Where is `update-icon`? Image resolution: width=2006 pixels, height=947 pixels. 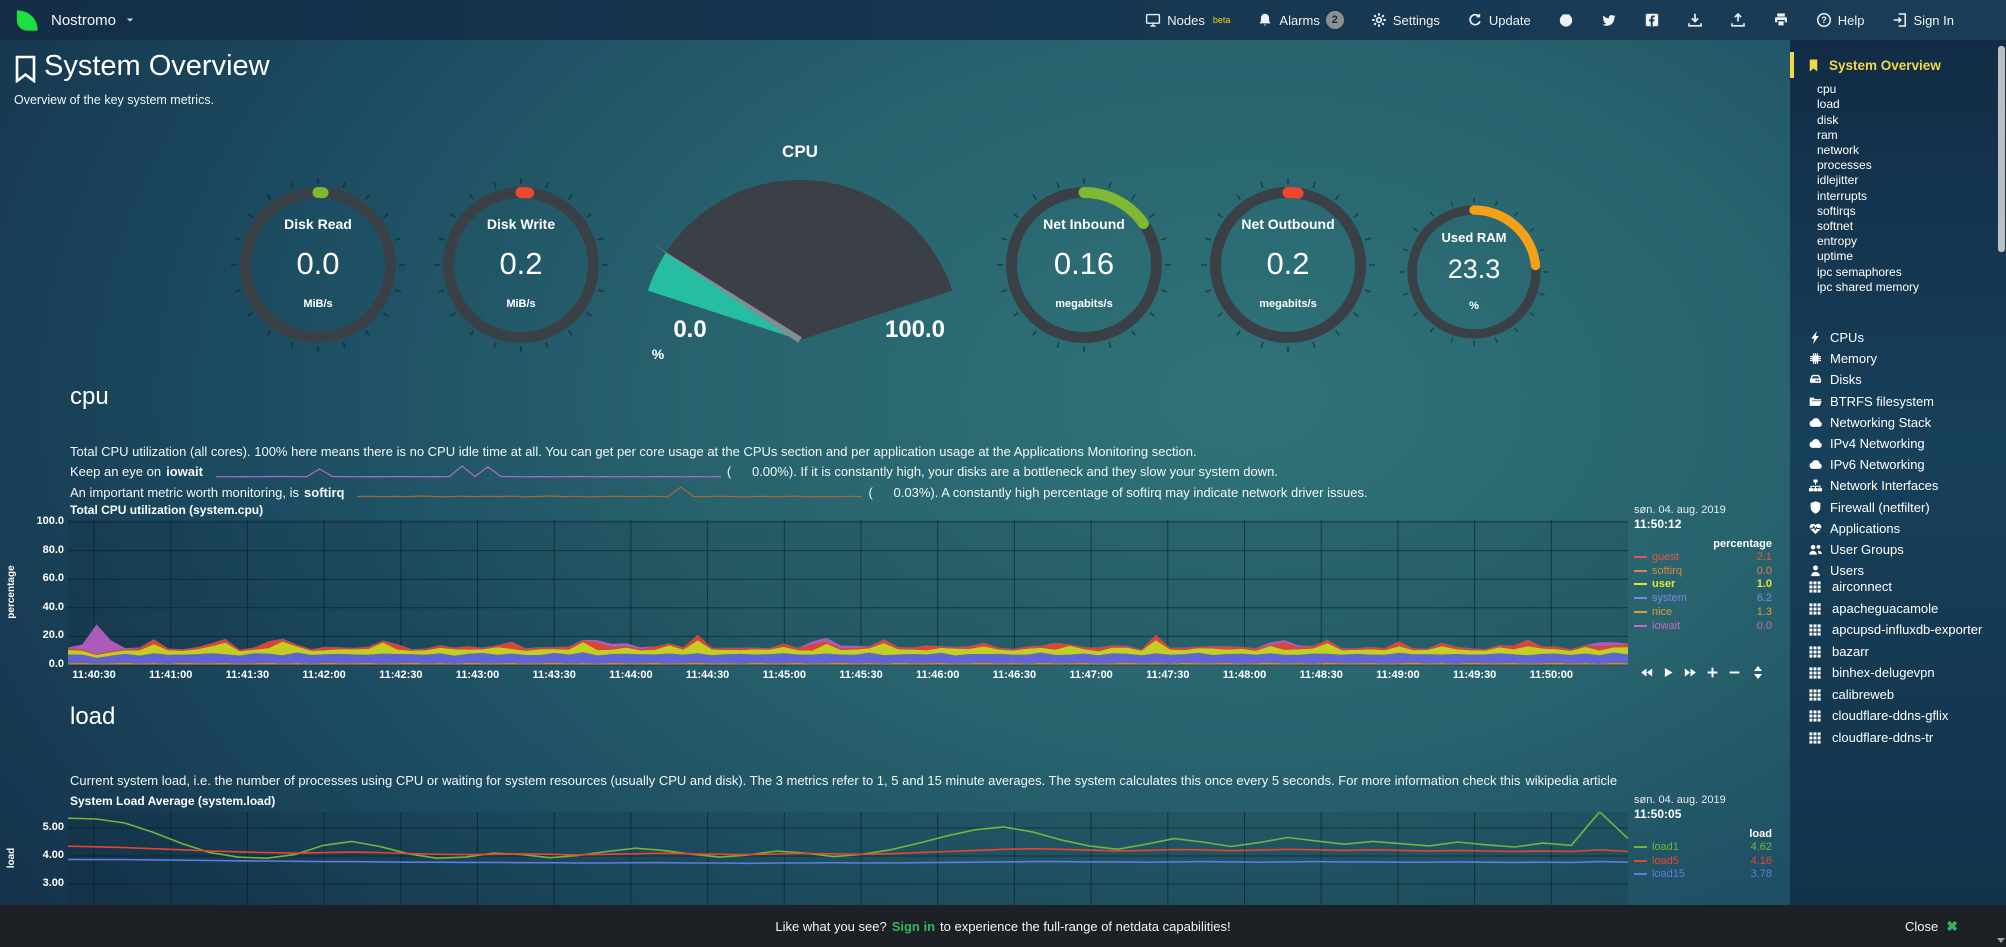
update-icon is located at coordinates (1475, 19).